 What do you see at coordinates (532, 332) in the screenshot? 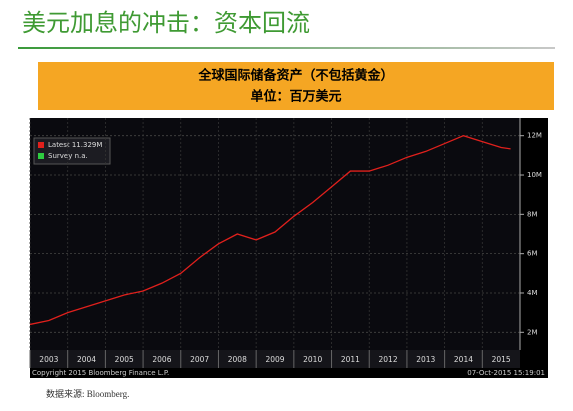
I see `y-tick-label: 2M` at bounding box center [532, 332].